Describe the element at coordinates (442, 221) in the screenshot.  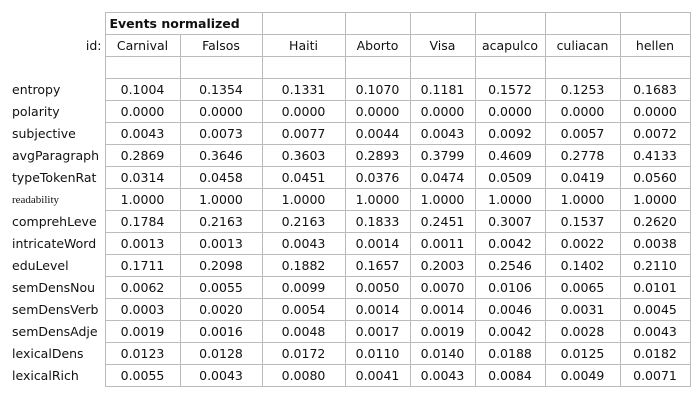
I see `value-cell: 0.2451` at that location.